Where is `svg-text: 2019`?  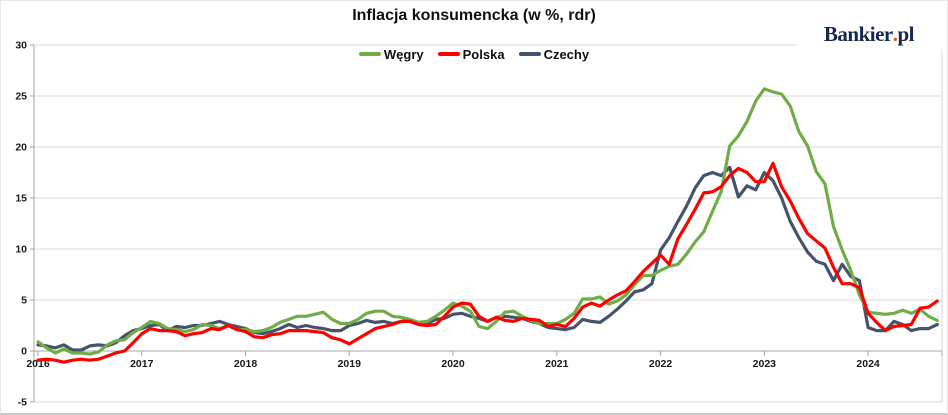 svg-text: 2019 is located at coordinates (350, 364).